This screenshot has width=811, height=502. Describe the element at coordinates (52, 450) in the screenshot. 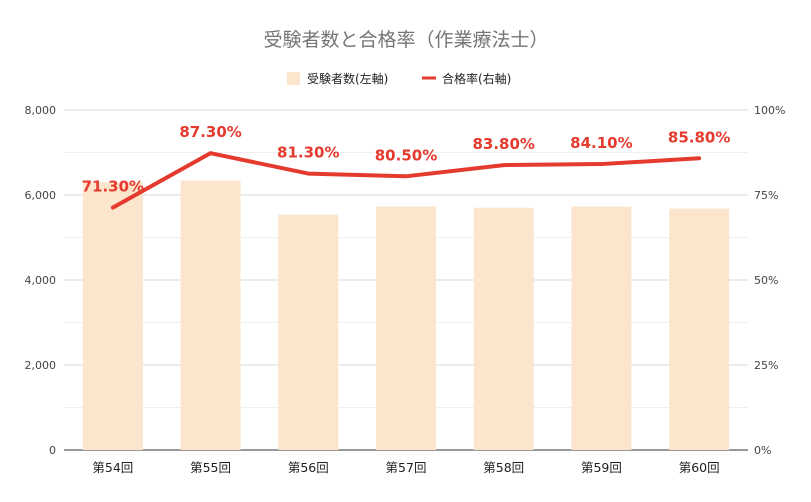

I see `y-left-tick-label: 0` at that location.